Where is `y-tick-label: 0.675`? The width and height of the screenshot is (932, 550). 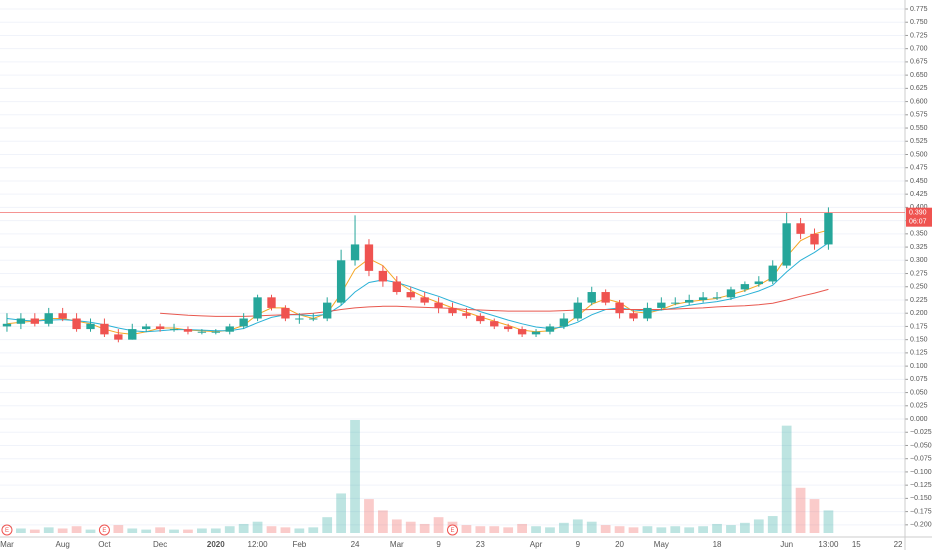
y-tick-label: 0.675 is located at coordinates (919, 62).